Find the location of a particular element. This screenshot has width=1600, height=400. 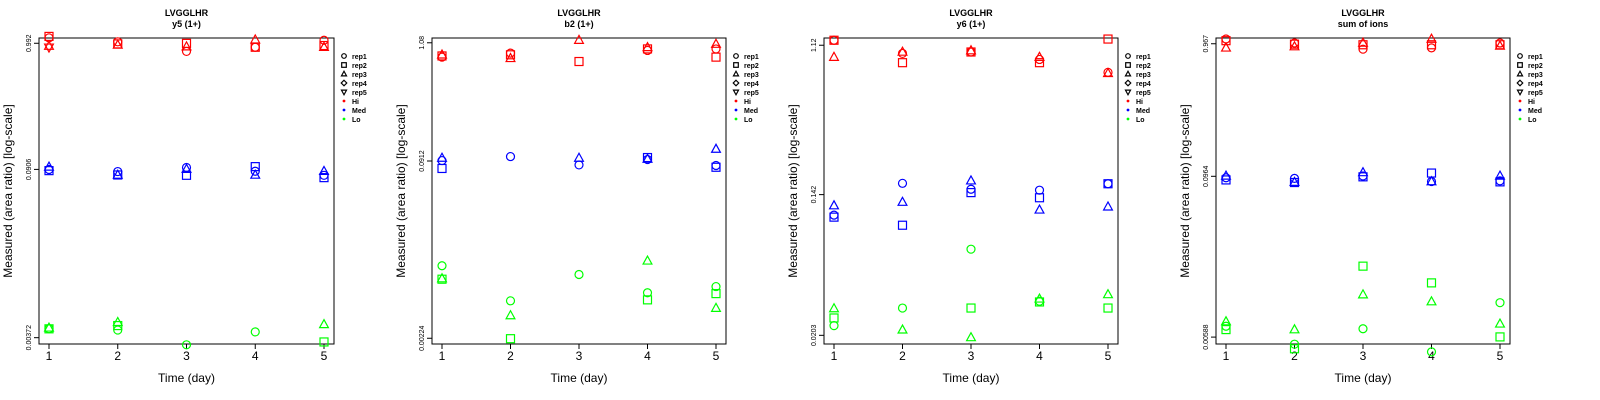

legend-label: Med is located at coordinates (1535, 111).